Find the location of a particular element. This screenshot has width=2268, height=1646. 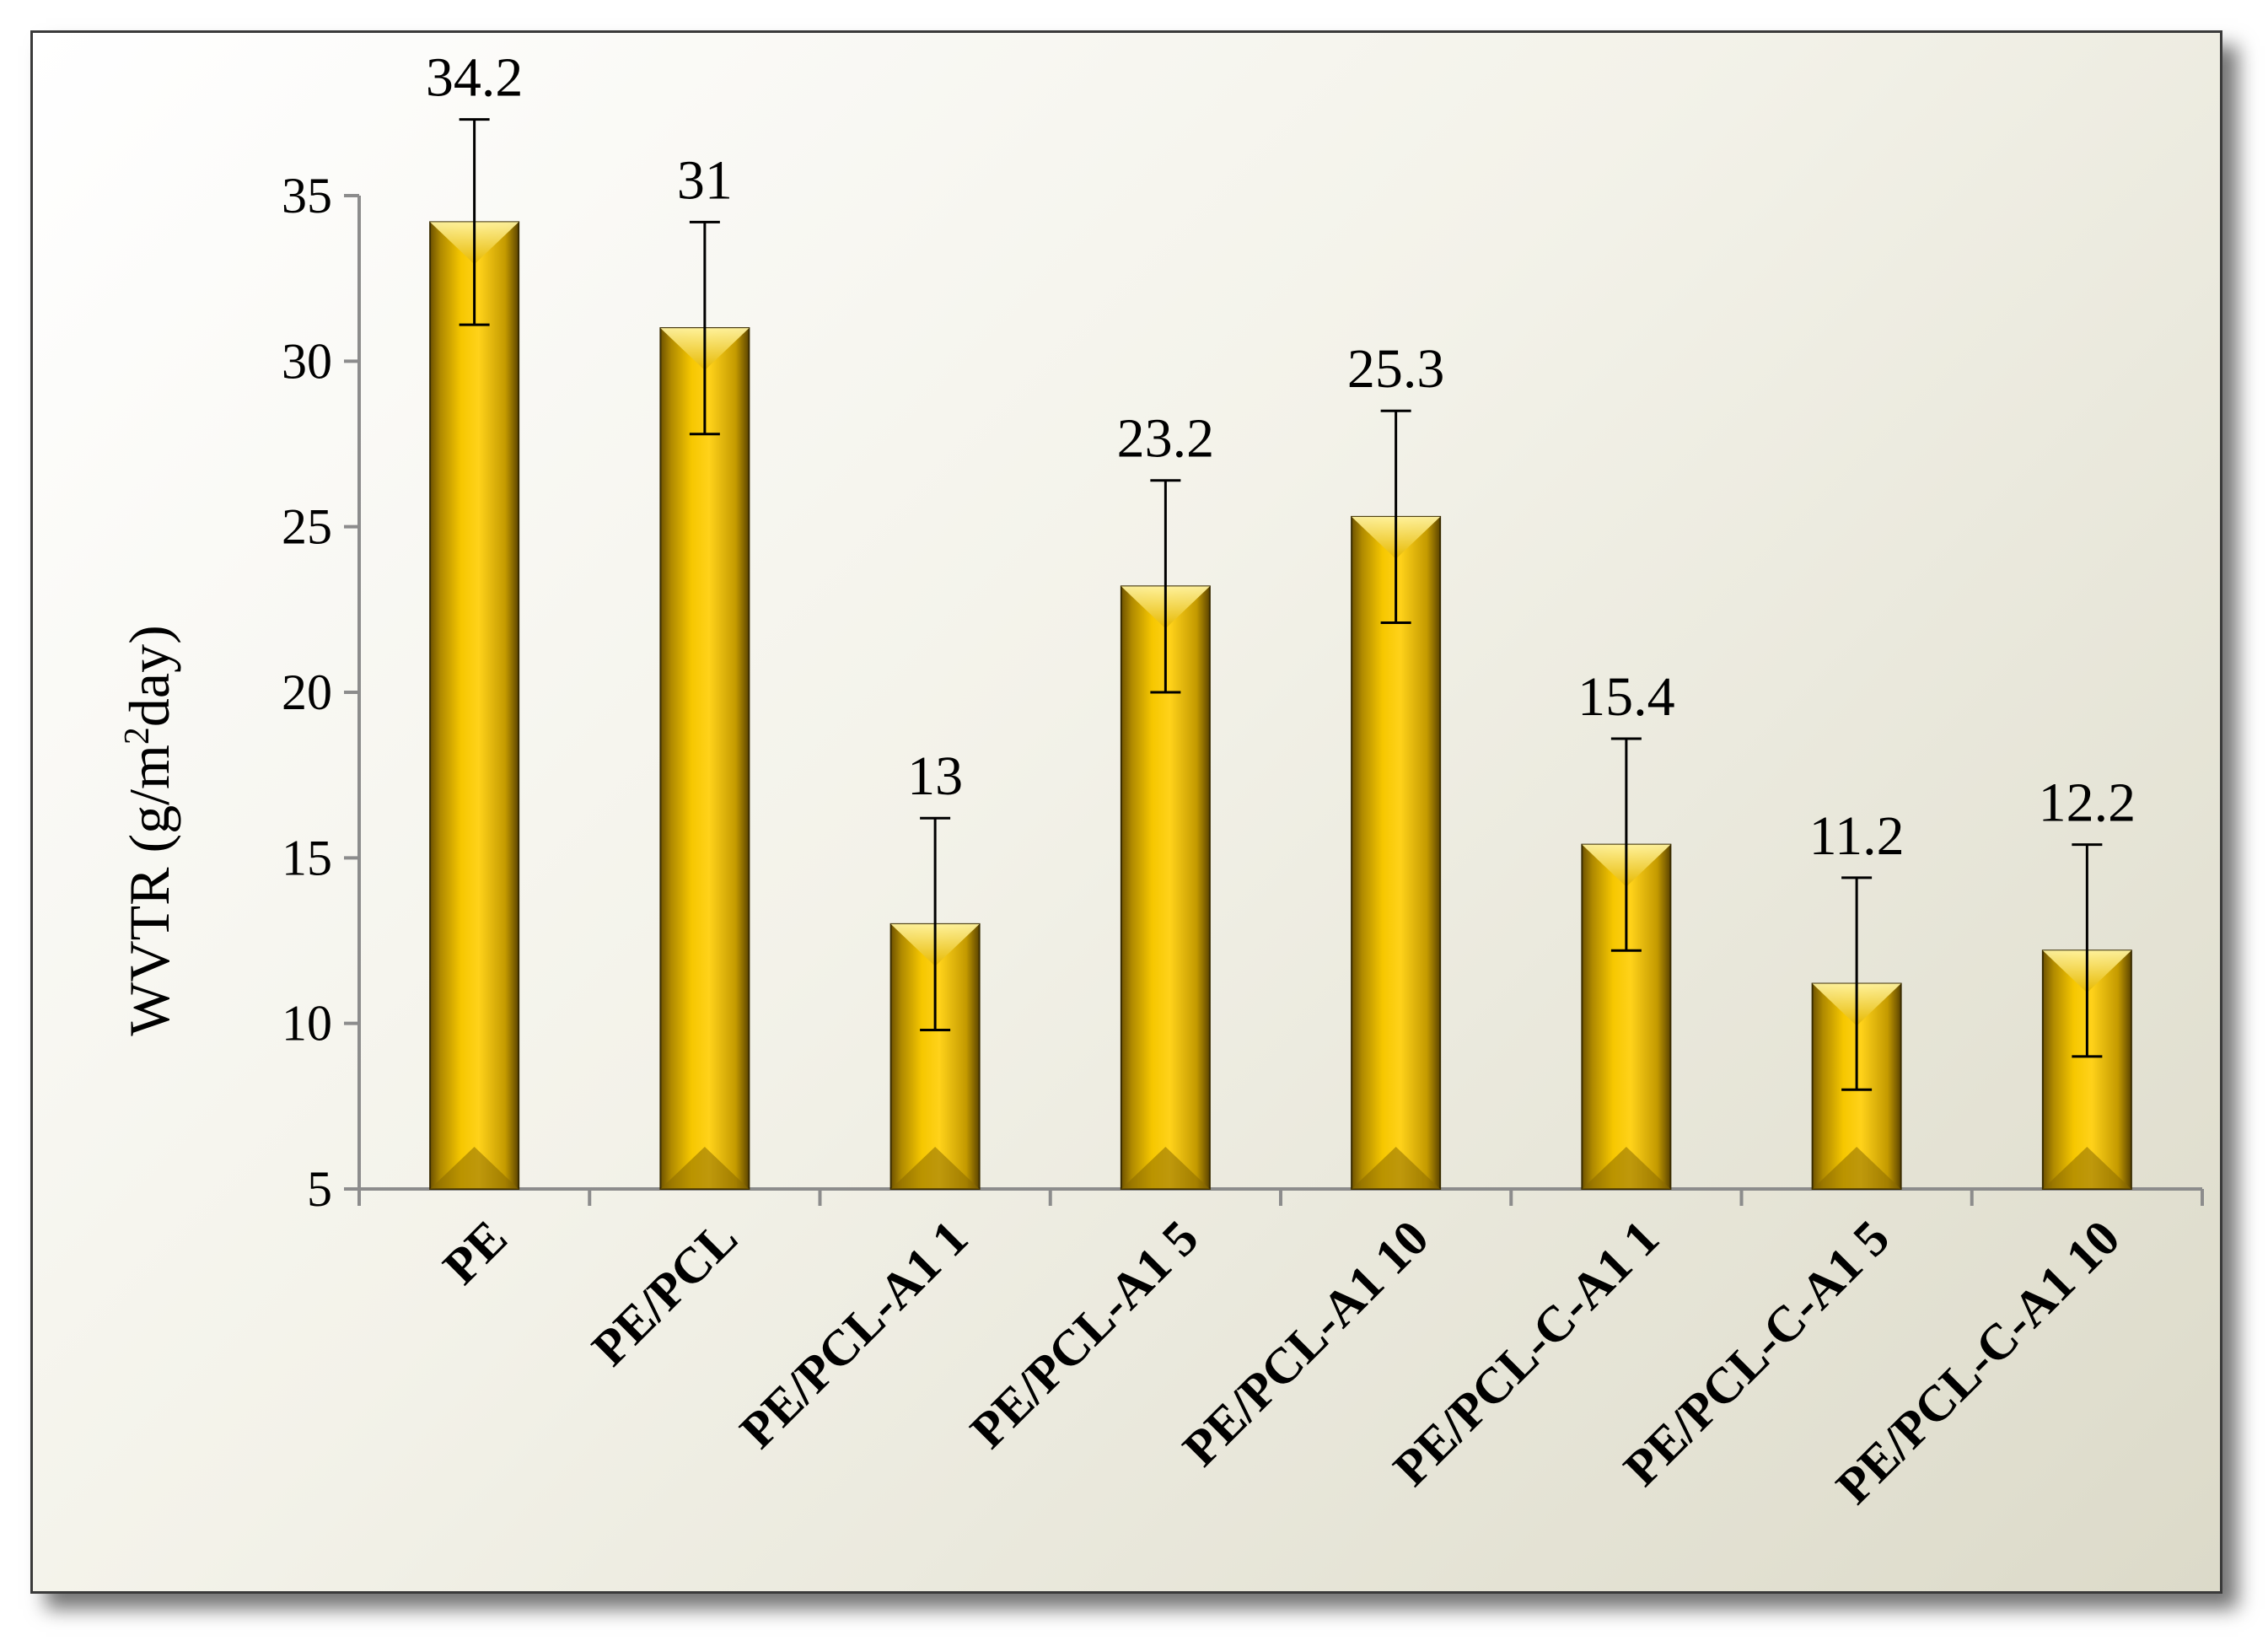

data-label: 25.3 is located at coordinates (1396, 369).